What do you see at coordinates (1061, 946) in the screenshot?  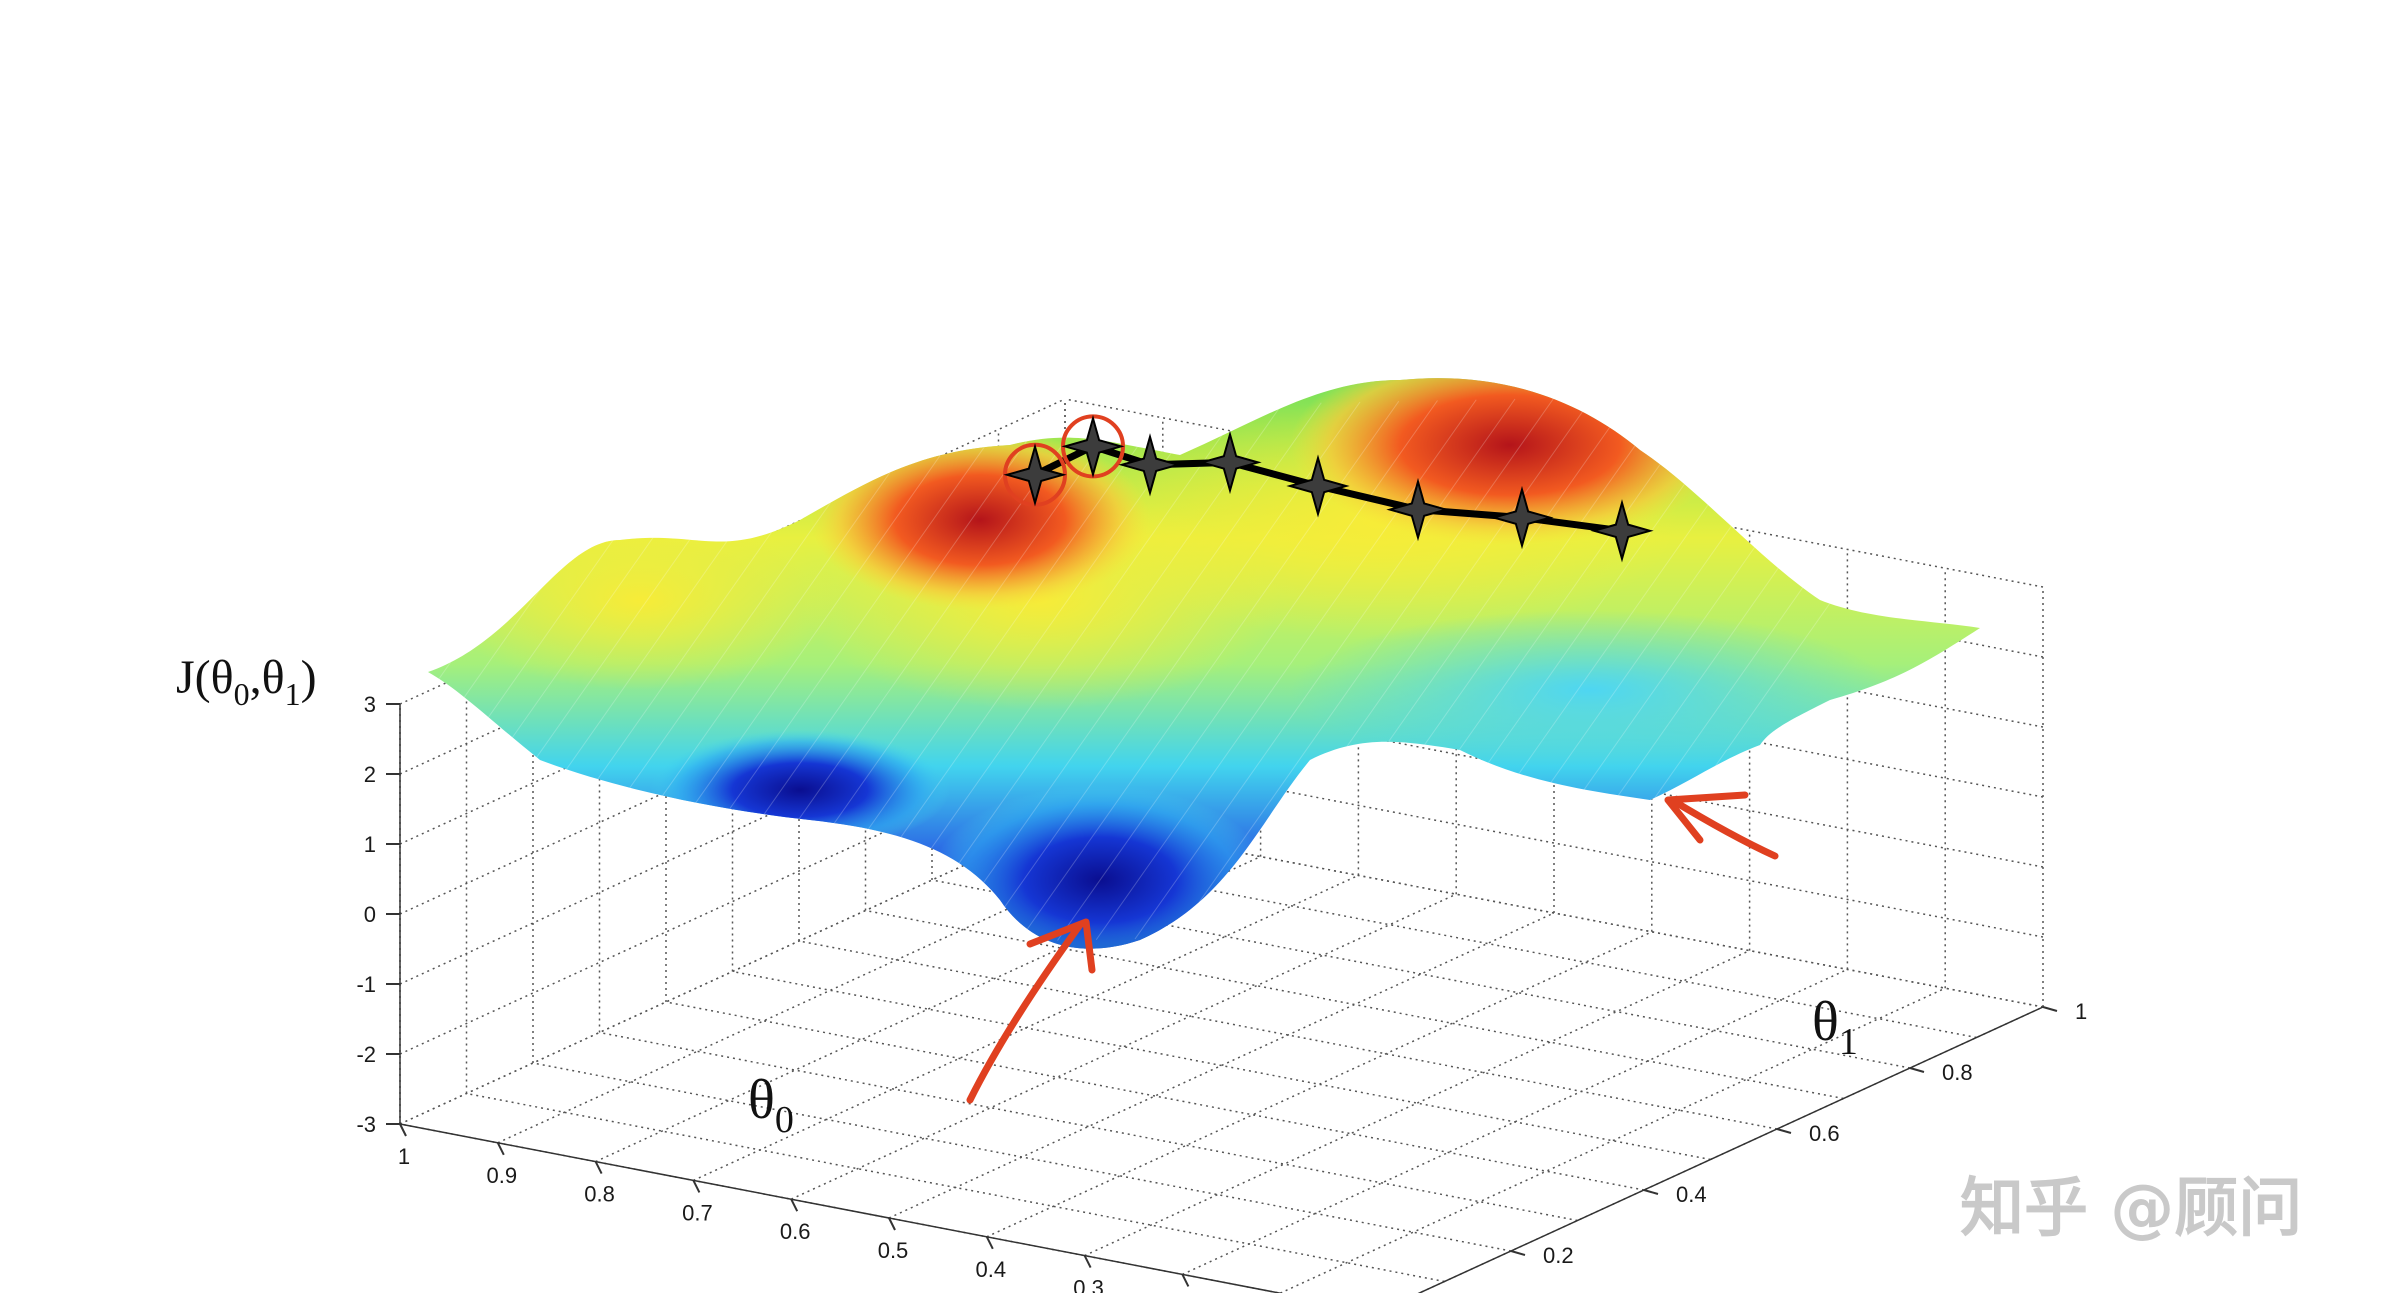 I see `arrow-to-valley-head` at bounding box center [1061, 946].